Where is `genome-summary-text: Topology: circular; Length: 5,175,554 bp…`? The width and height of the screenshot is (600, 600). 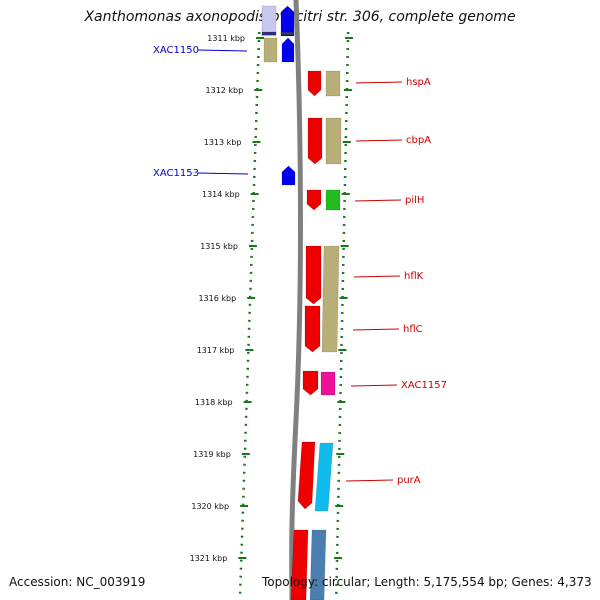 genome-summary-text: Topology: circular; Length: 5,175,554 bp… is located at coordinates (427, 582).